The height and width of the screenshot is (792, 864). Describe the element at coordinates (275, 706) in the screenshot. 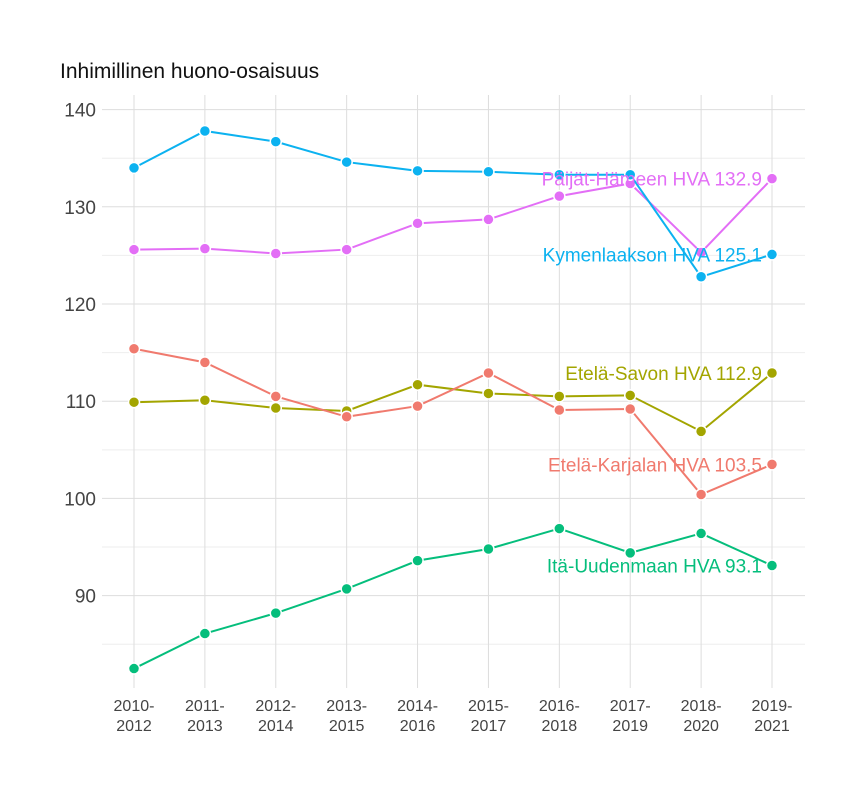

I see `x-tick-label-line: 2012-` at that location.